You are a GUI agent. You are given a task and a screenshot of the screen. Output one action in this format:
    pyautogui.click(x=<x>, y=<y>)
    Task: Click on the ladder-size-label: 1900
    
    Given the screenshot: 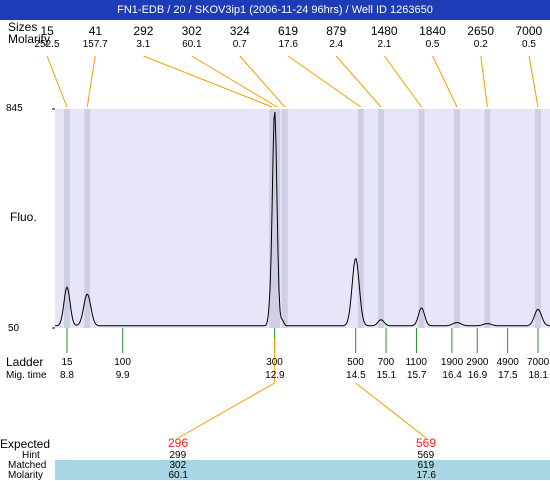 What is the action you would take?
    pyautogui.click(x=452, y=362)
    